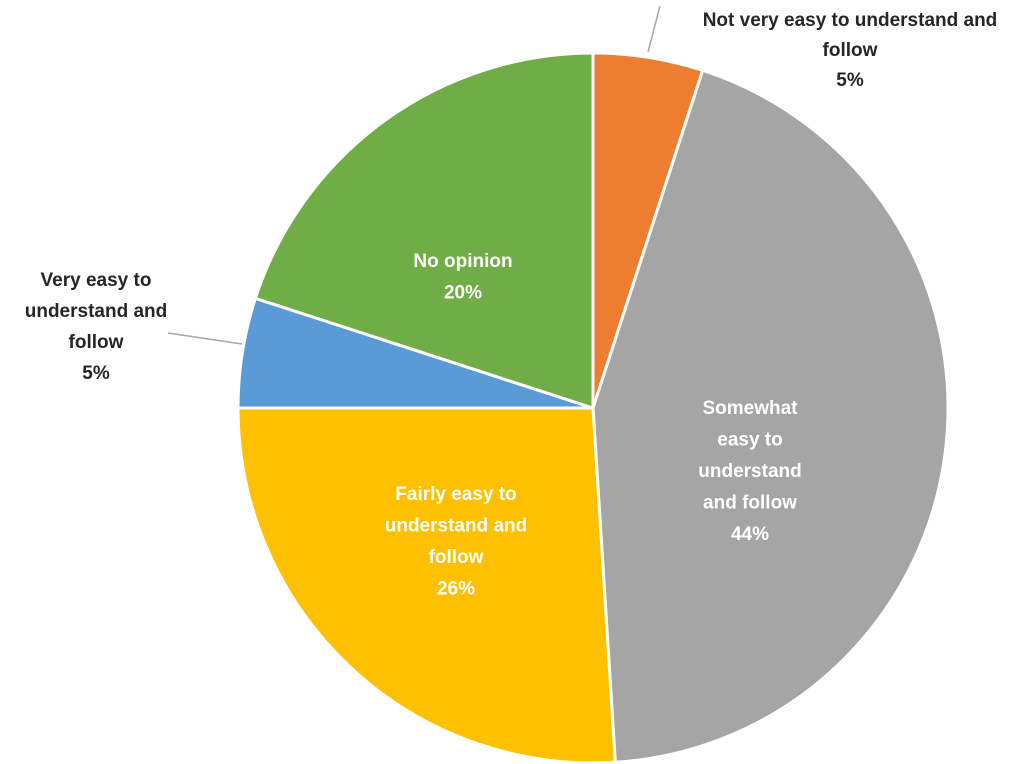 This screenshot has height=764, width=1025. Describe the element at coordinates (750, 534) in the screenshot. I see `slice-percent-label: 44%` at that location.